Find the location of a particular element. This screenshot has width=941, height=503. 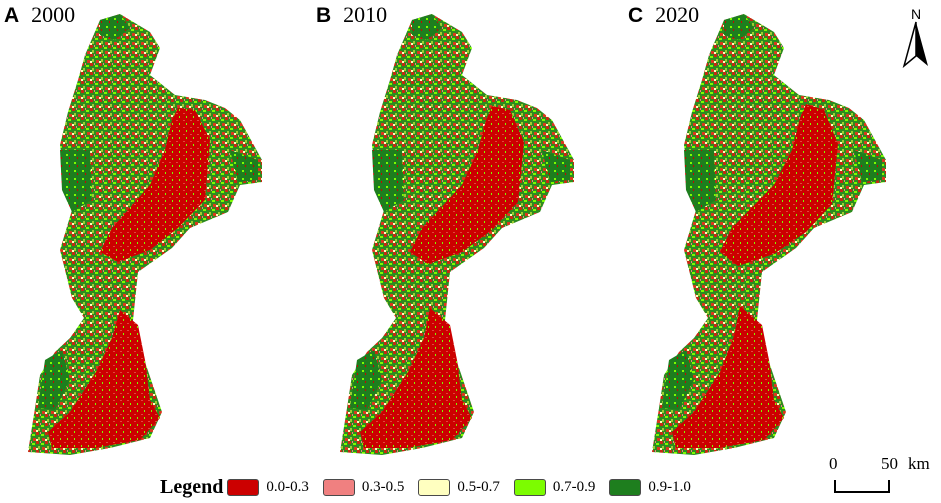

panel-letter: C is located at coordinates (636, 15).